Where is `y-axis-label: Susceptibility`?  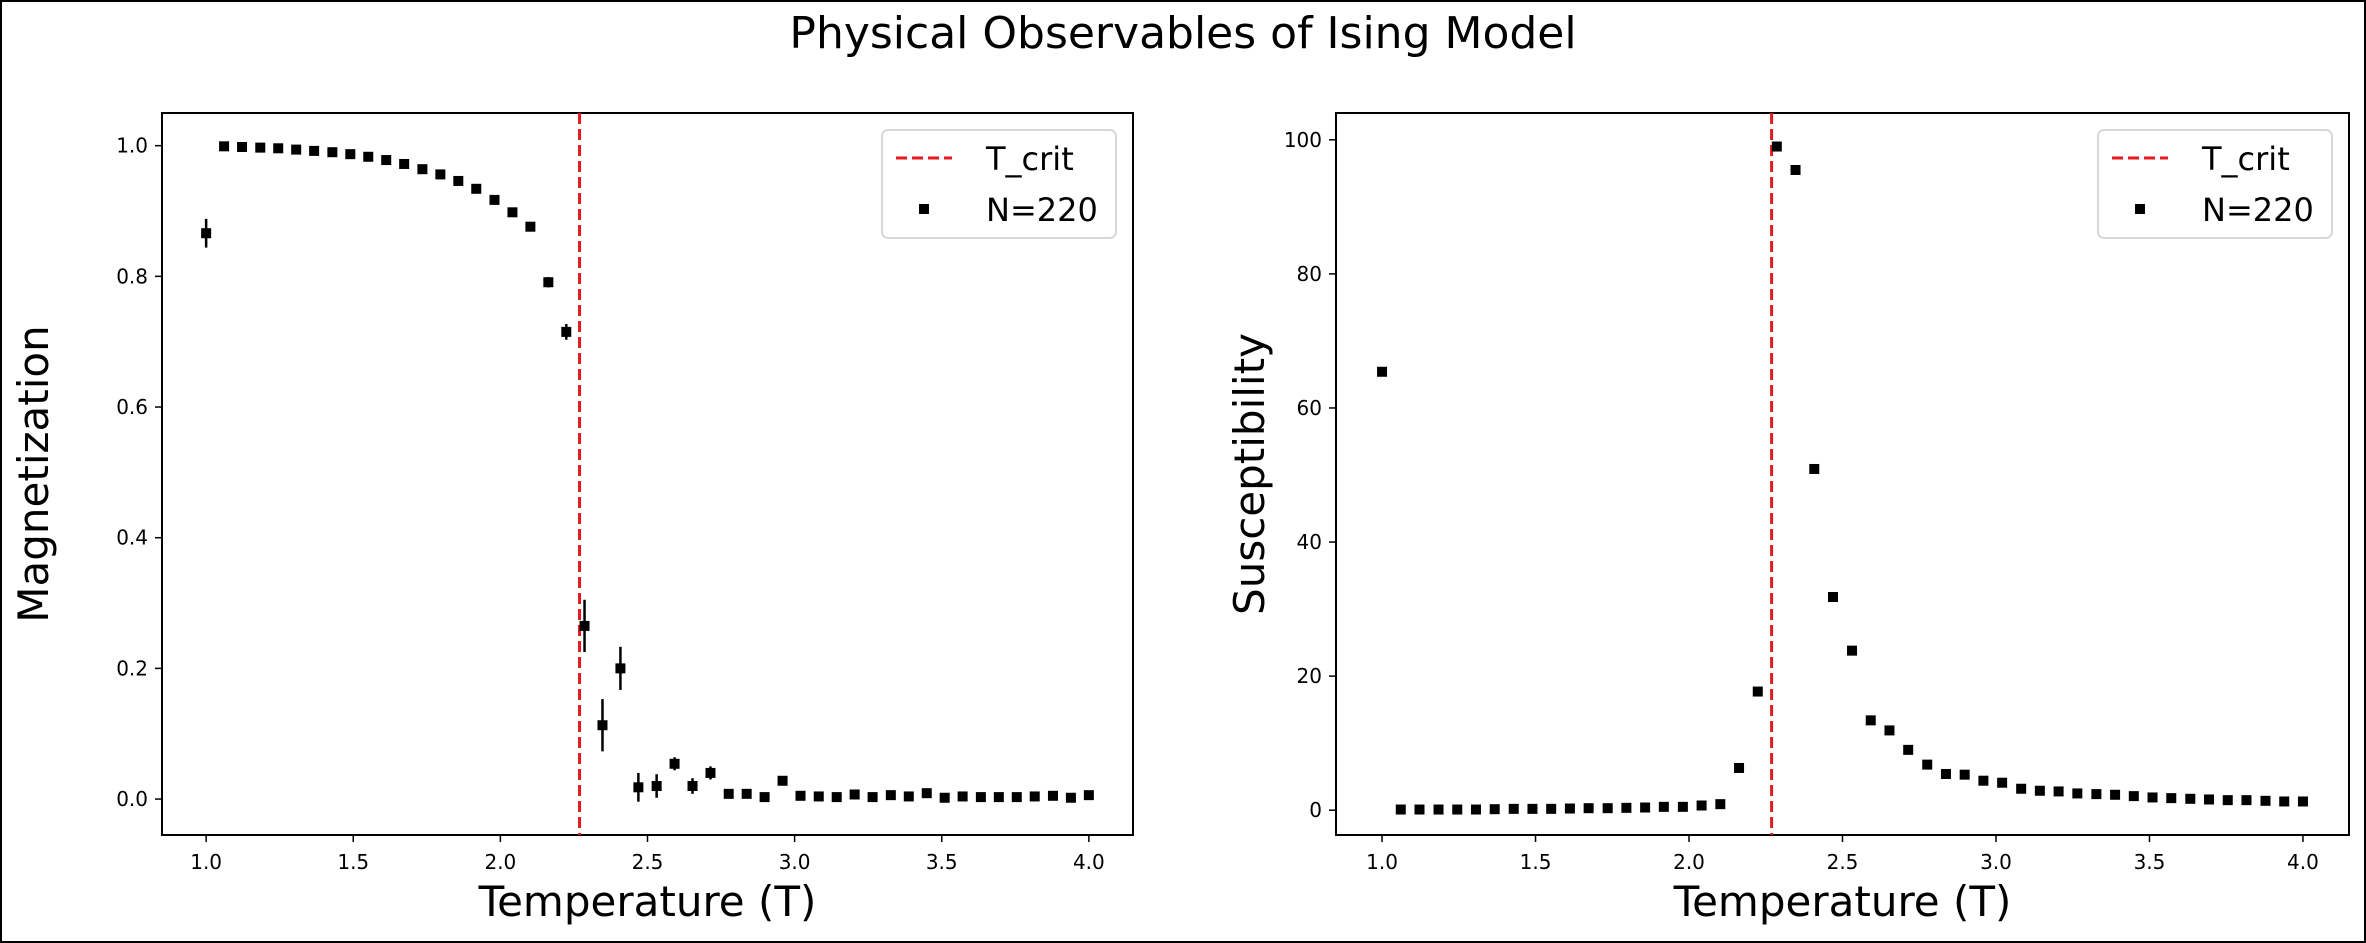
y-axis-label: Susceptibility is located at coordinates (1249, 474).